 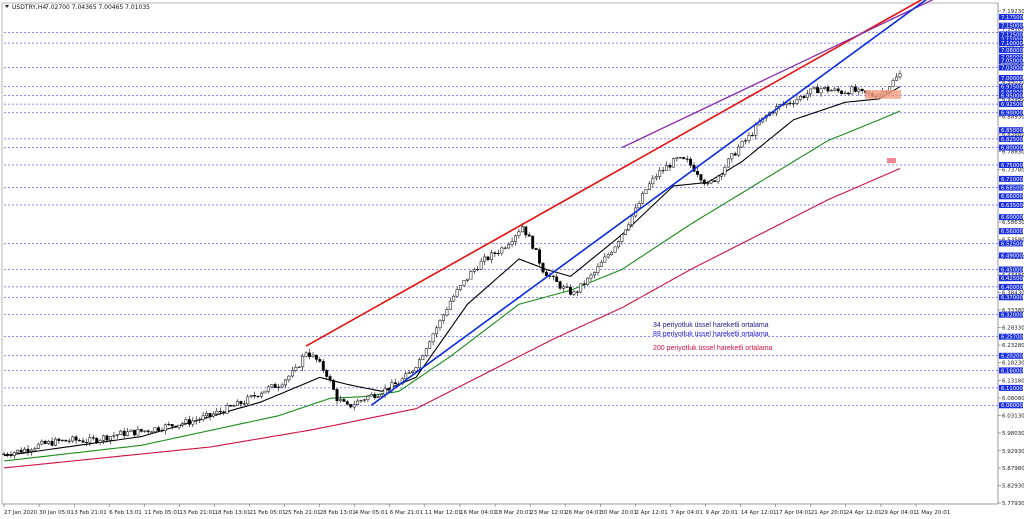 I want to click on highlight-markers, so click(x=883, y=127).